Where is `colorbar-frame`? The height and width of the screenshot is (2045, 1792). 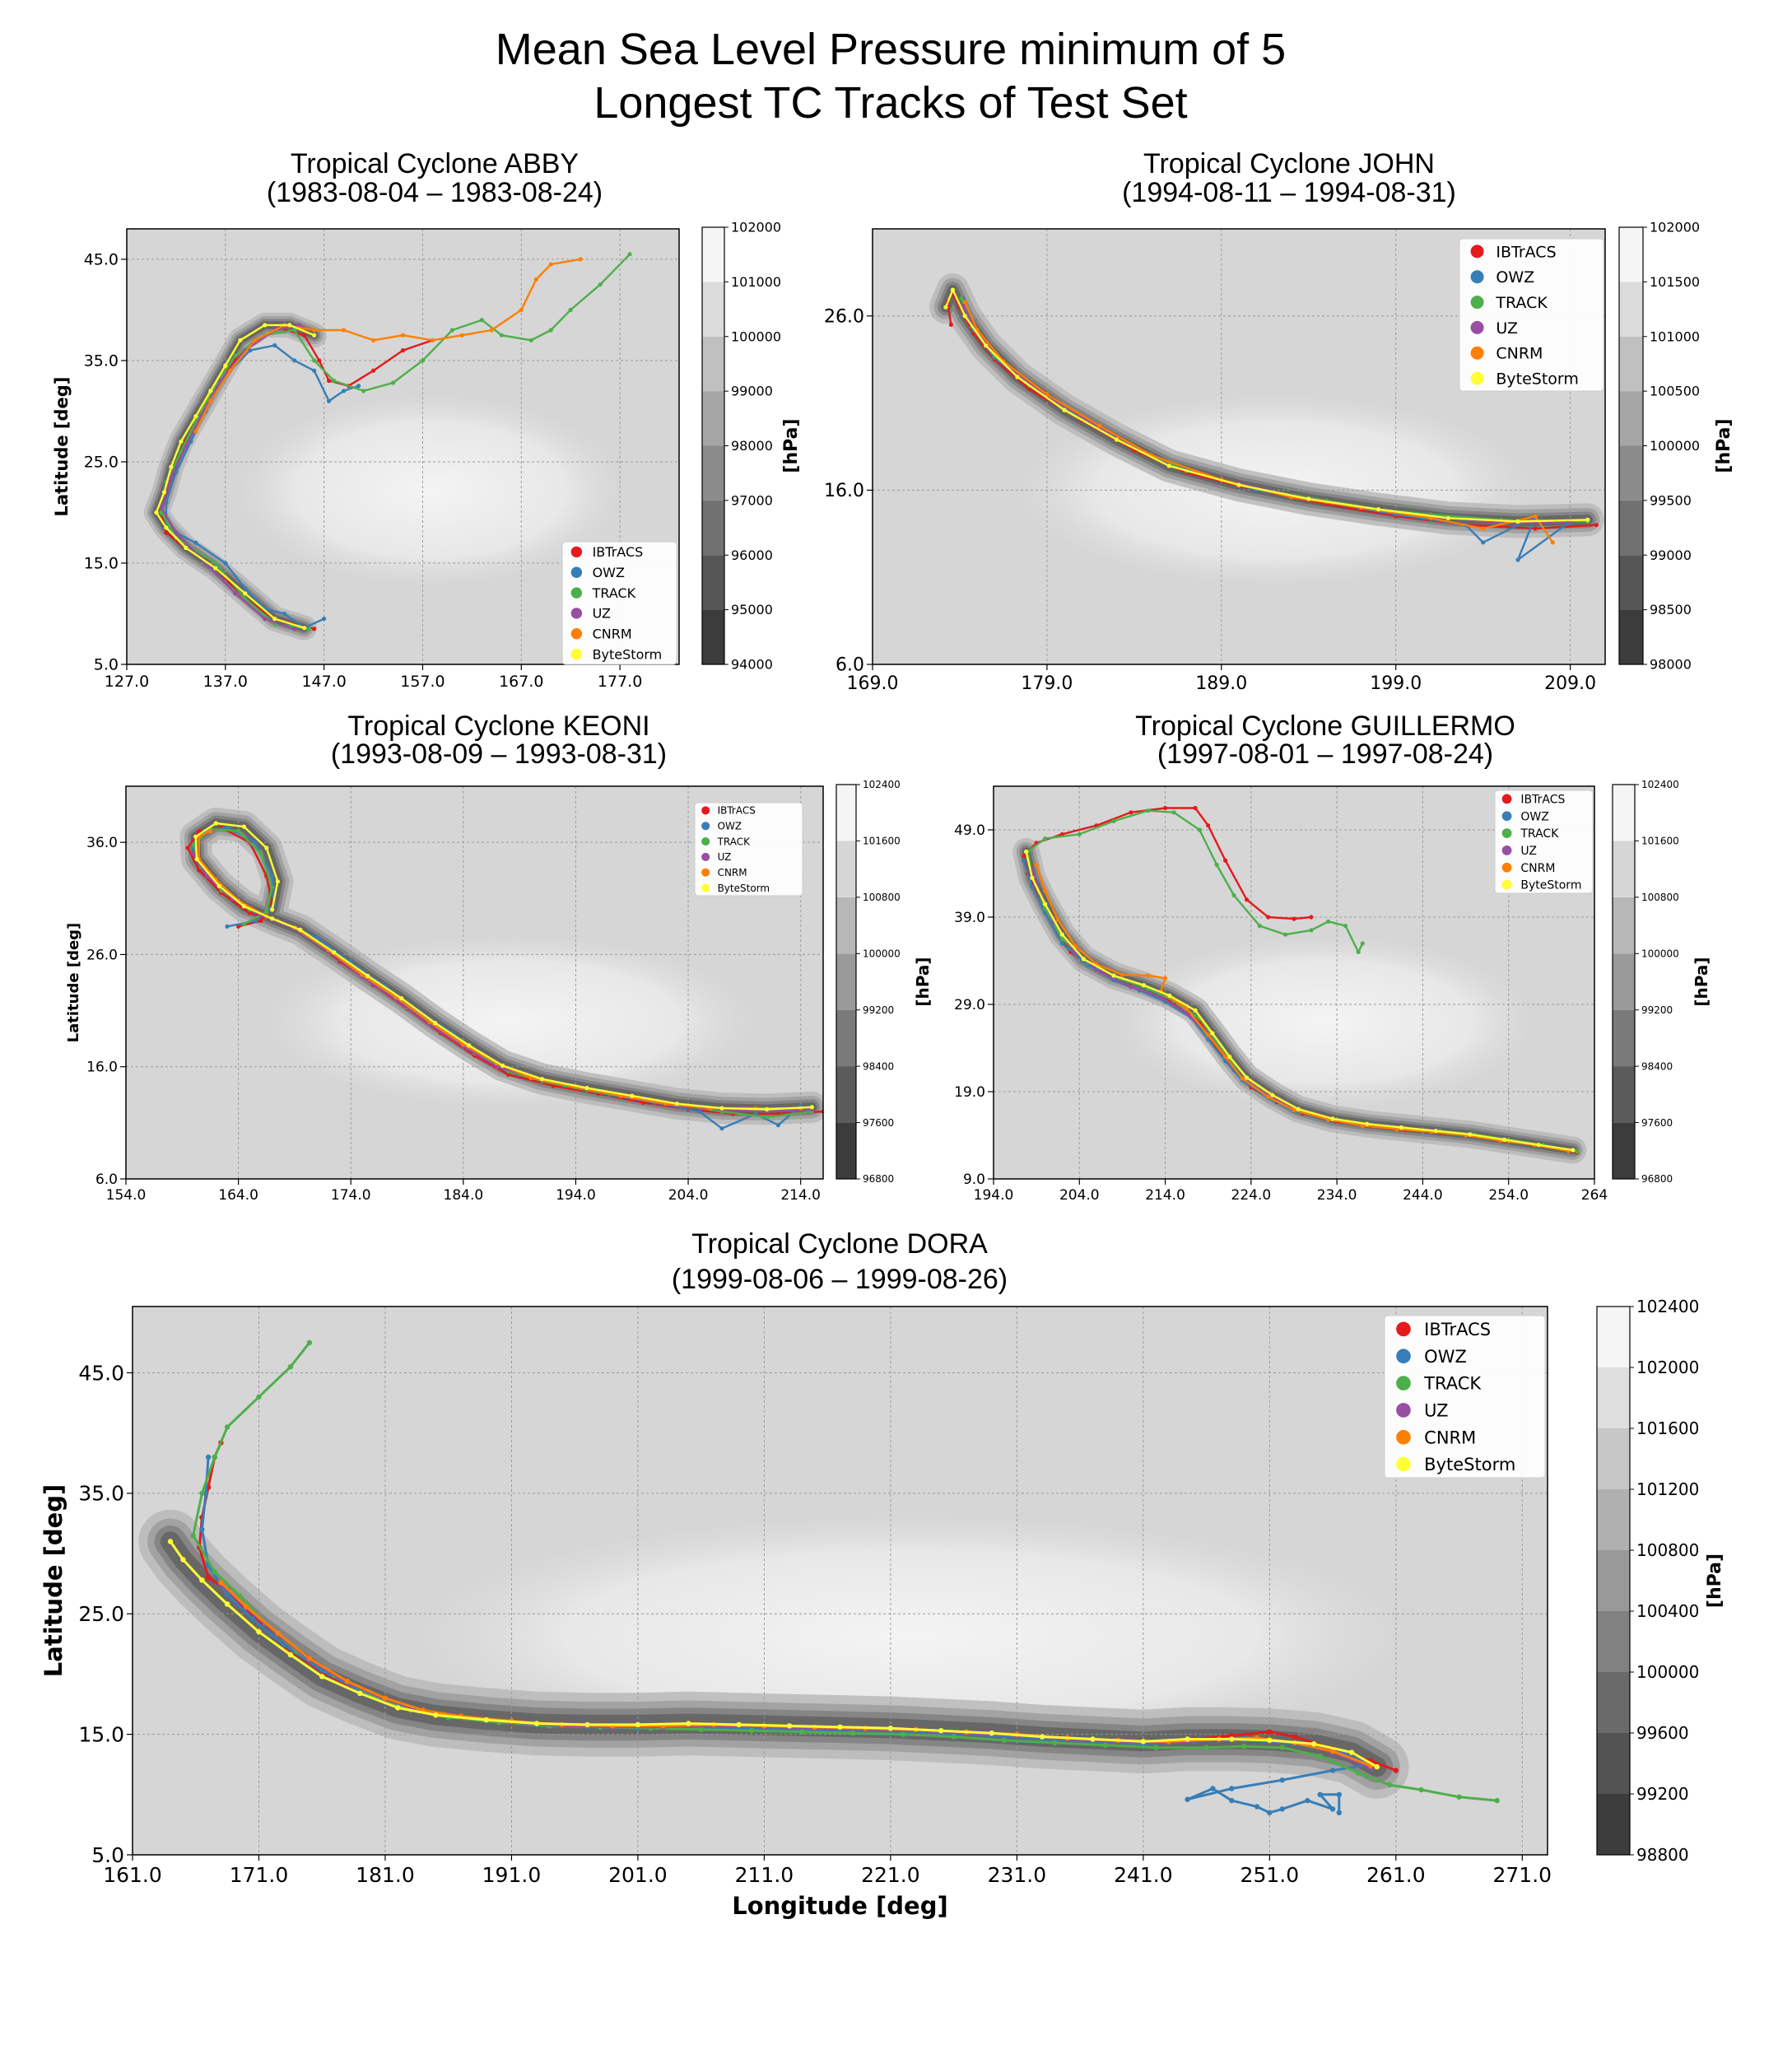 colorbar-frame is located at coordinates (1624, 982).